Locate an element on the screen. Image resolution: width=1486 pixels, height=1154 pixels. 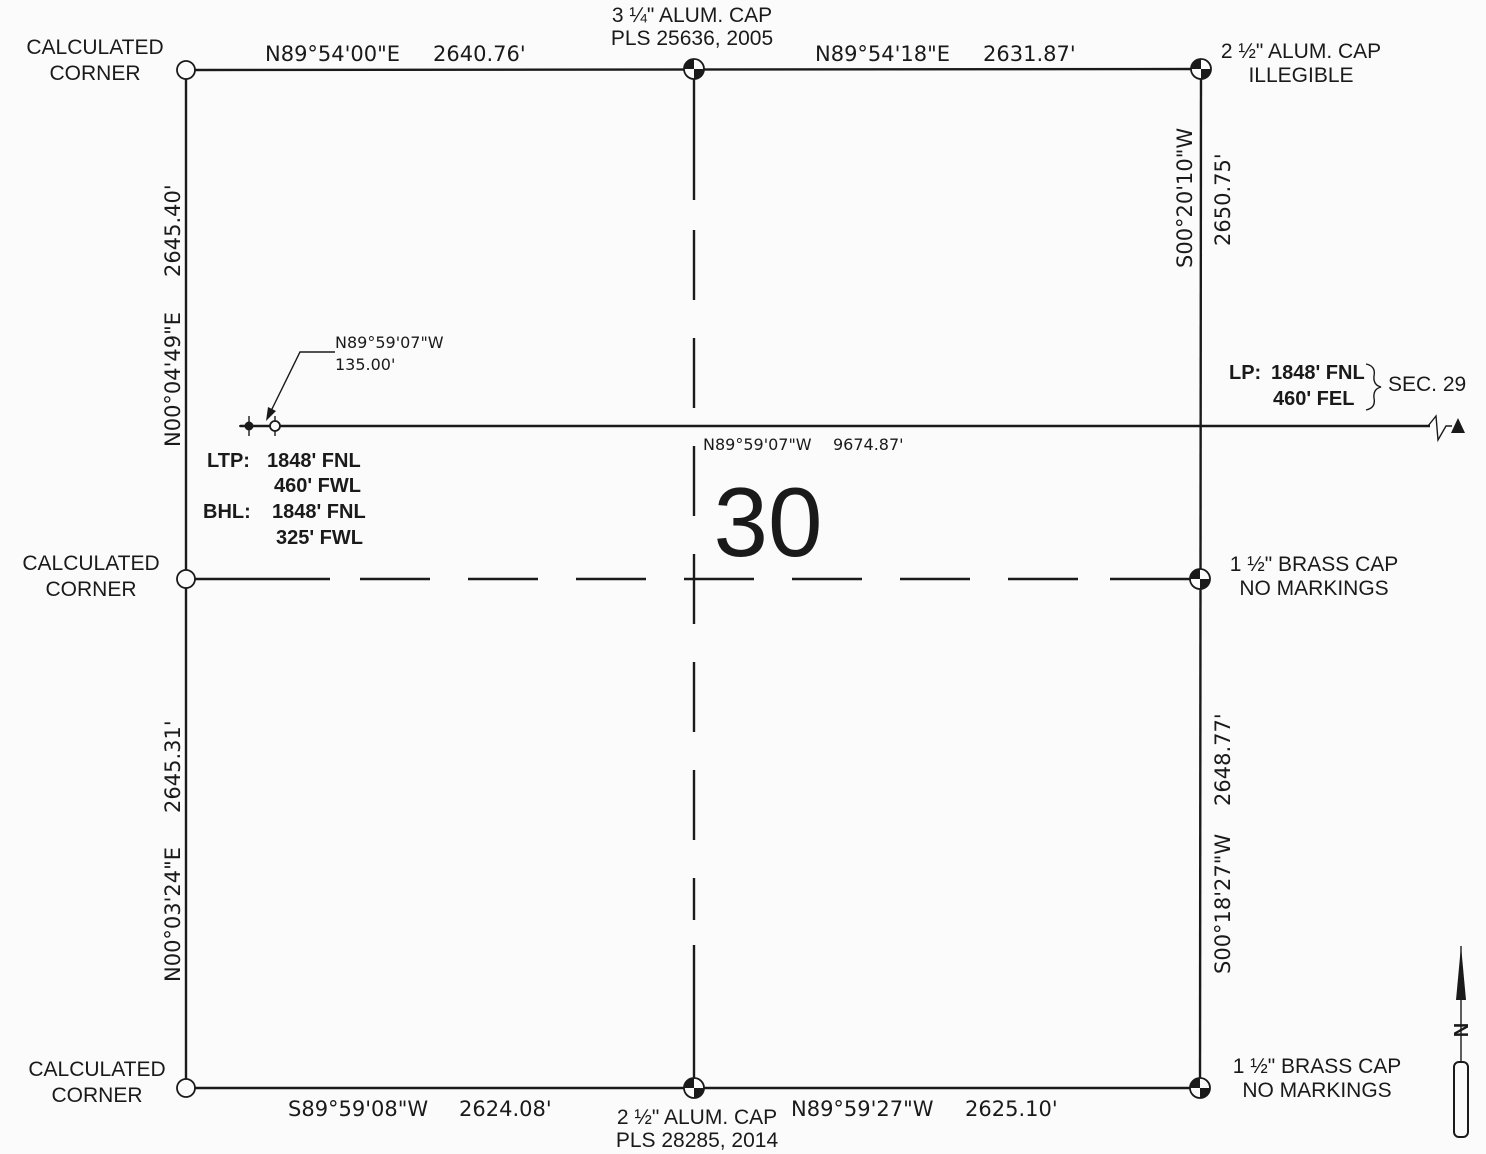
west-north-bearing: N00°04'49"E is located at coordinates (173, 379).